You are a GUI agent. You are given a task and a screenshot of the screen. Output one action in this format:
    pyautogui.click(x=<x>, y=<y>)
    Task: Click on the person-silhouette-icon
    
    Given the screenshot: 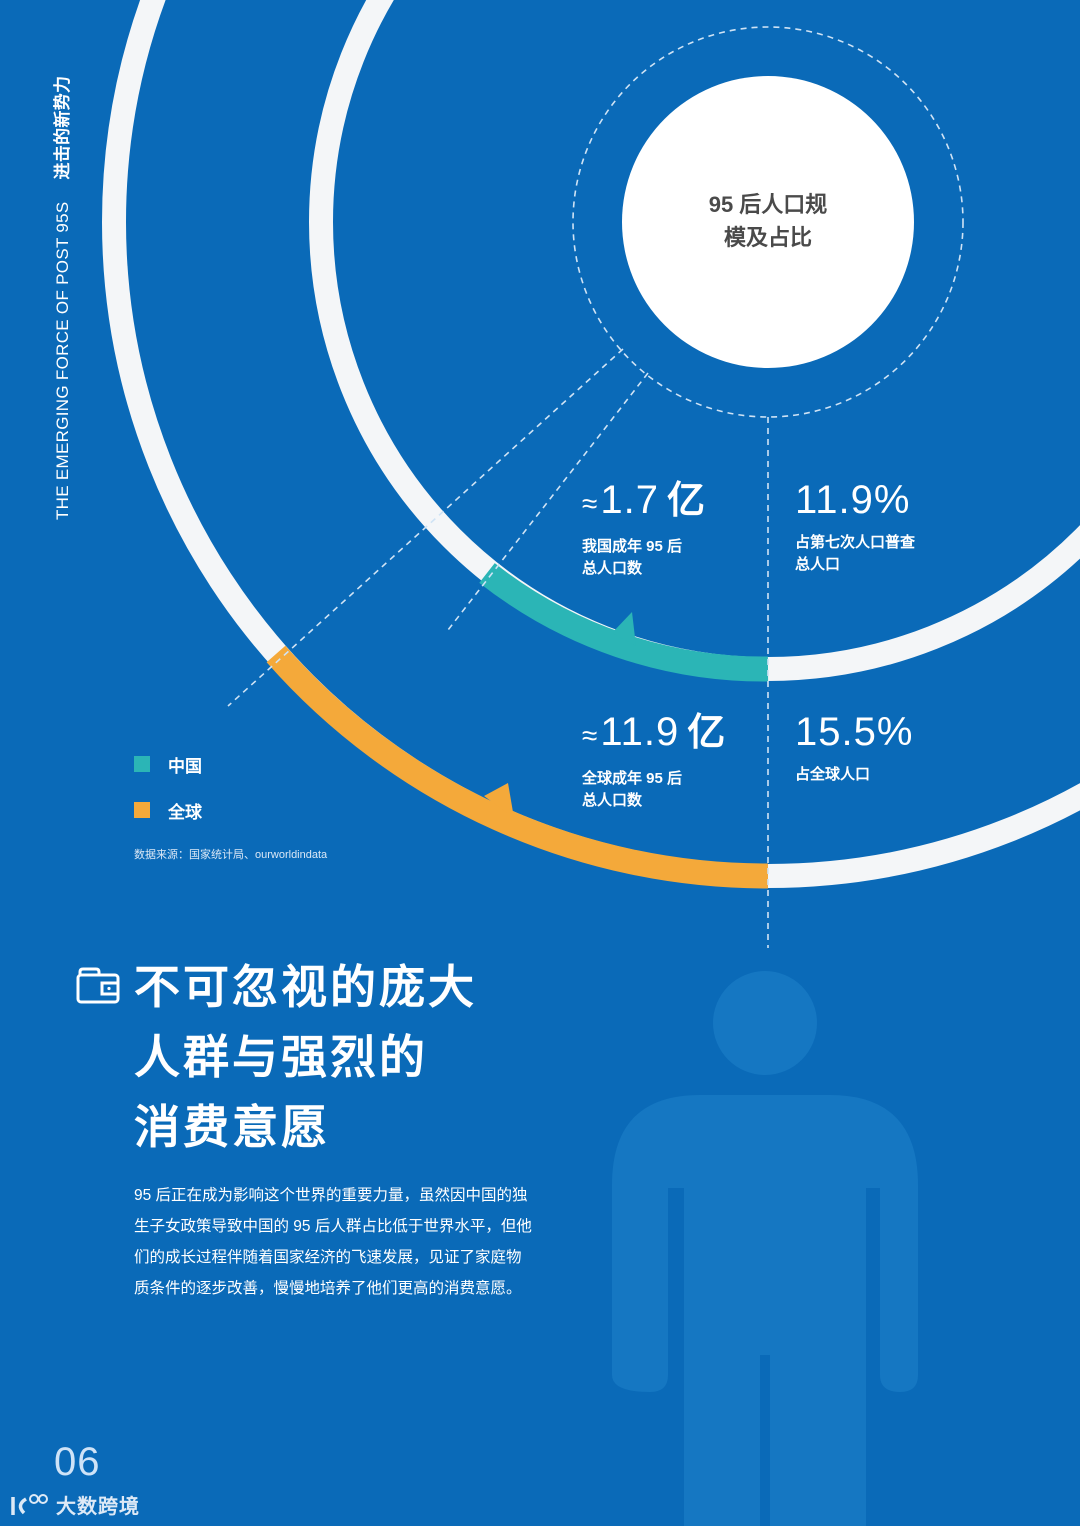 What is the action you would take?
    pyautogui.click(x=765, y=1248)
    